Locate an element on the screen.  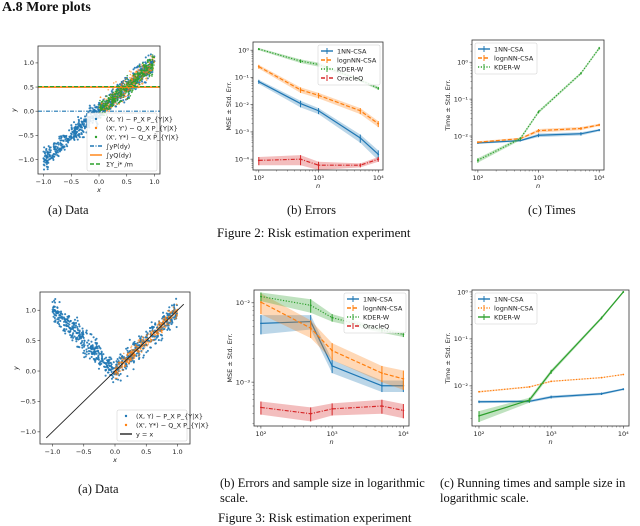
legend-item: 1NN-CSA is located at coordinates (501, 299).